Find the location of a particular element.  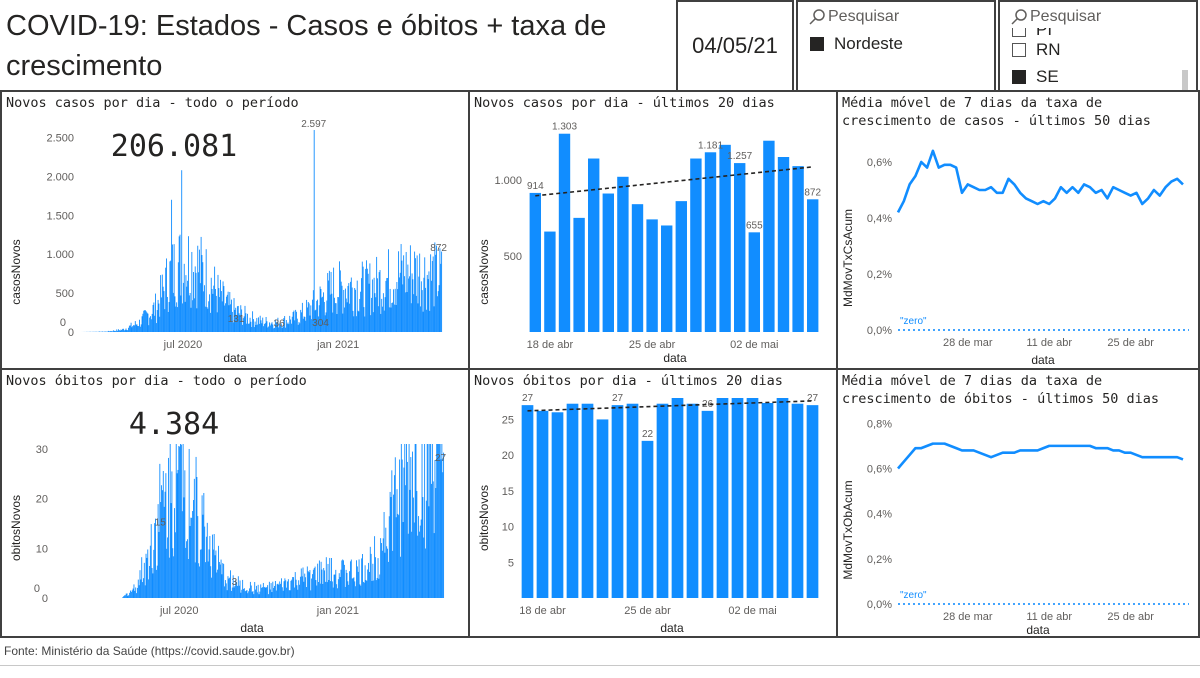

data-label: 15 is located at coordinates (161, 522).